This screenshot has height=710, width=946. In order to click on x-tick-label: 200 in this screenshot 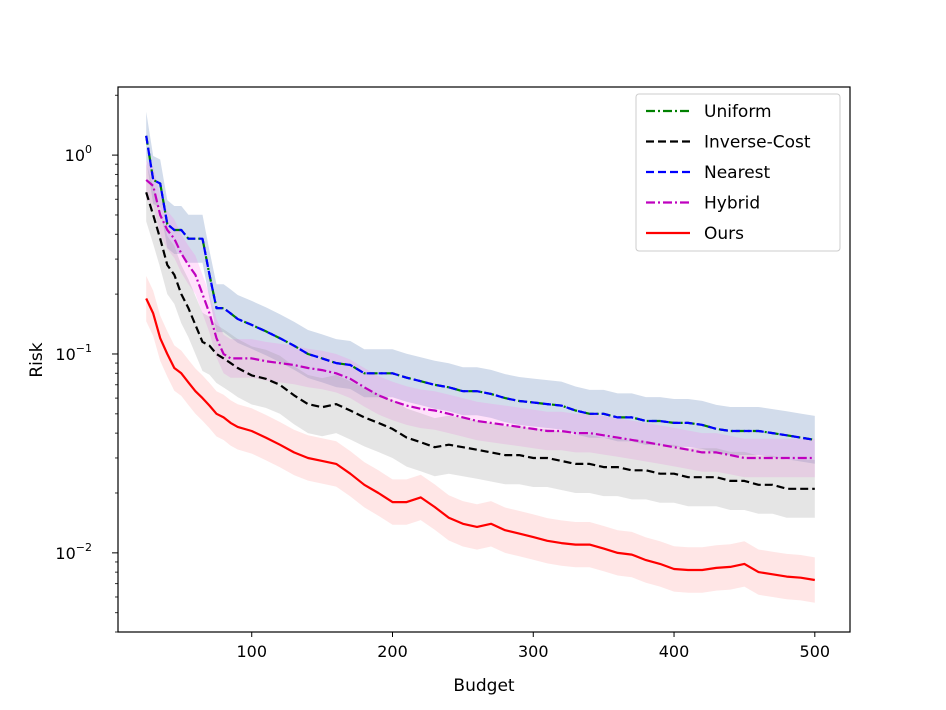, I will do `click(392, 651)`.